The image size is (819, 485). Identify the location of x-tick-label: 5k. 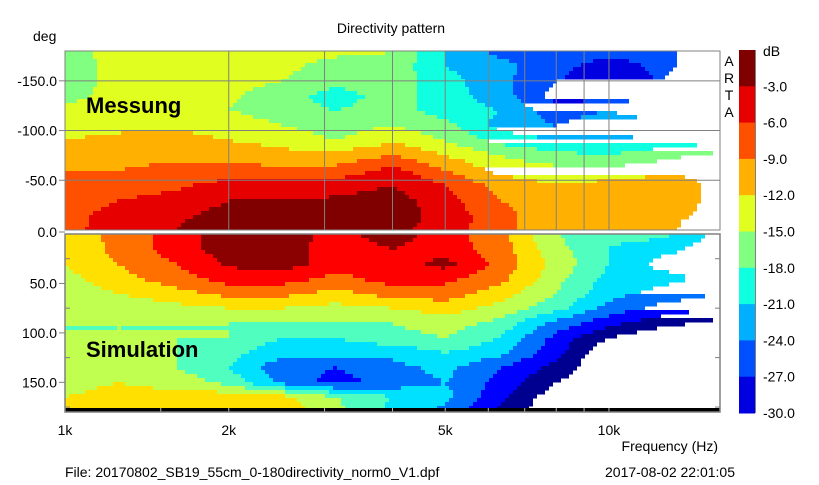
(446, 430).